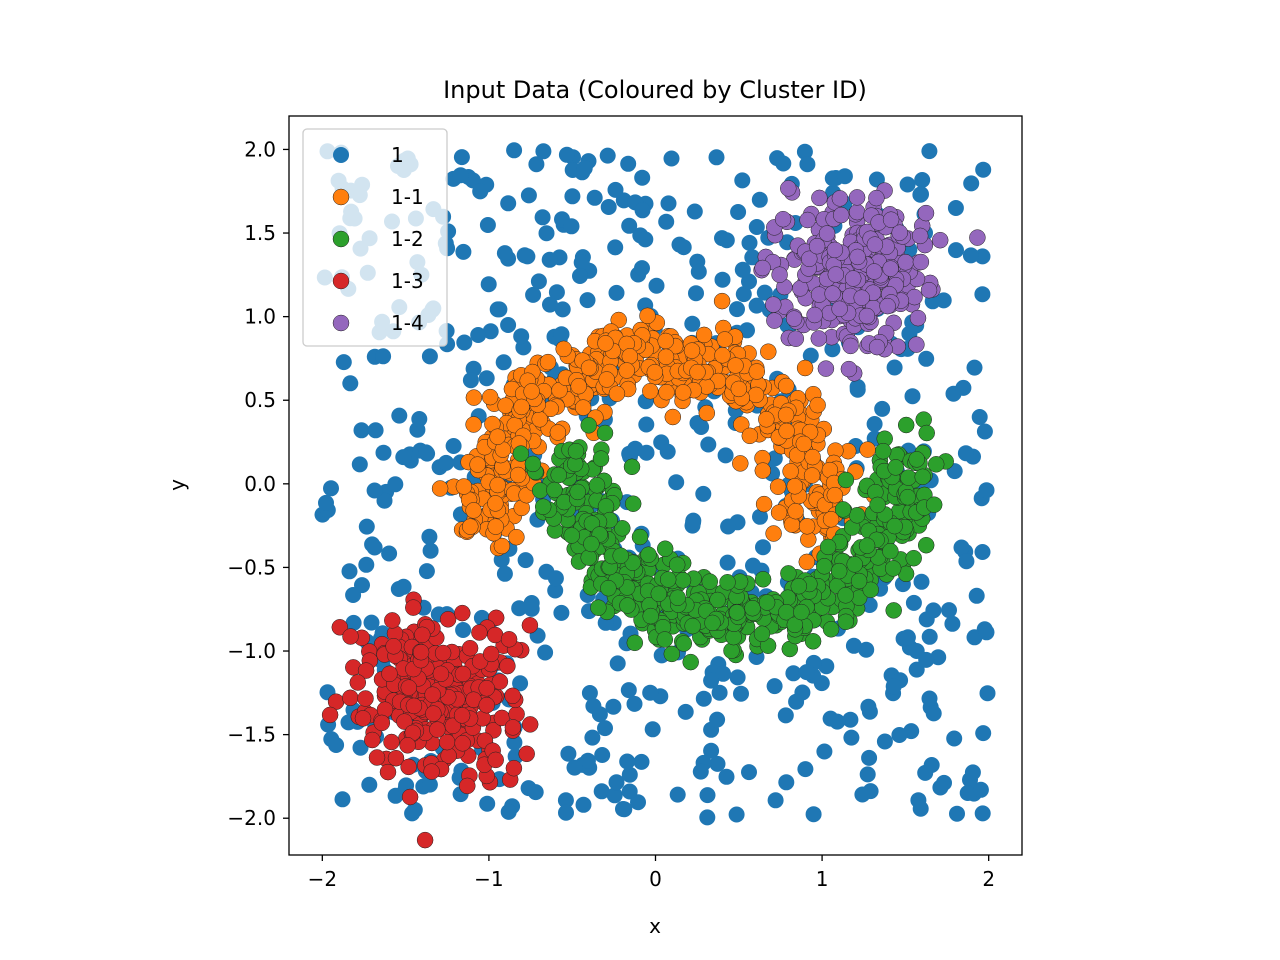 The height and width of the screenshot is (960, 1280). Describe the element at coordinates (251, 735) in the screenshot. I see `y-tick-label: −1.5` at that location.